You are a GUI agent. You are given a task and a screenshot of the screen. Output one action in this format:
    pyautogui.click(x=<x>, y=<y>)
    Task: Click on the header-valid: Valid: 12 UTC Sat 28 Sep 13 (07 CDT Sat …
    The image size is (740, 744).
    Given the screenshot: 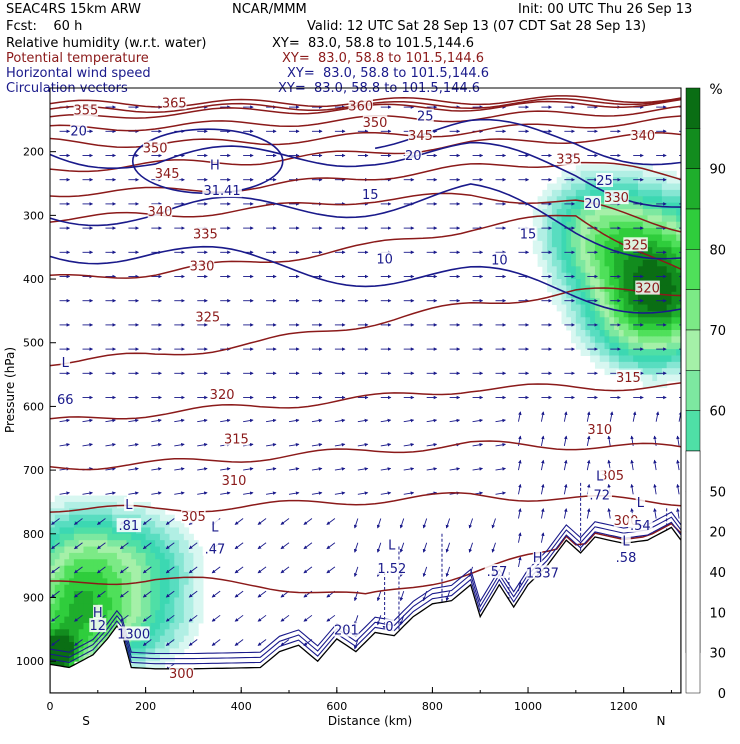 What is the action you would take?
    pyautogui.click(x=476, y=26)
    